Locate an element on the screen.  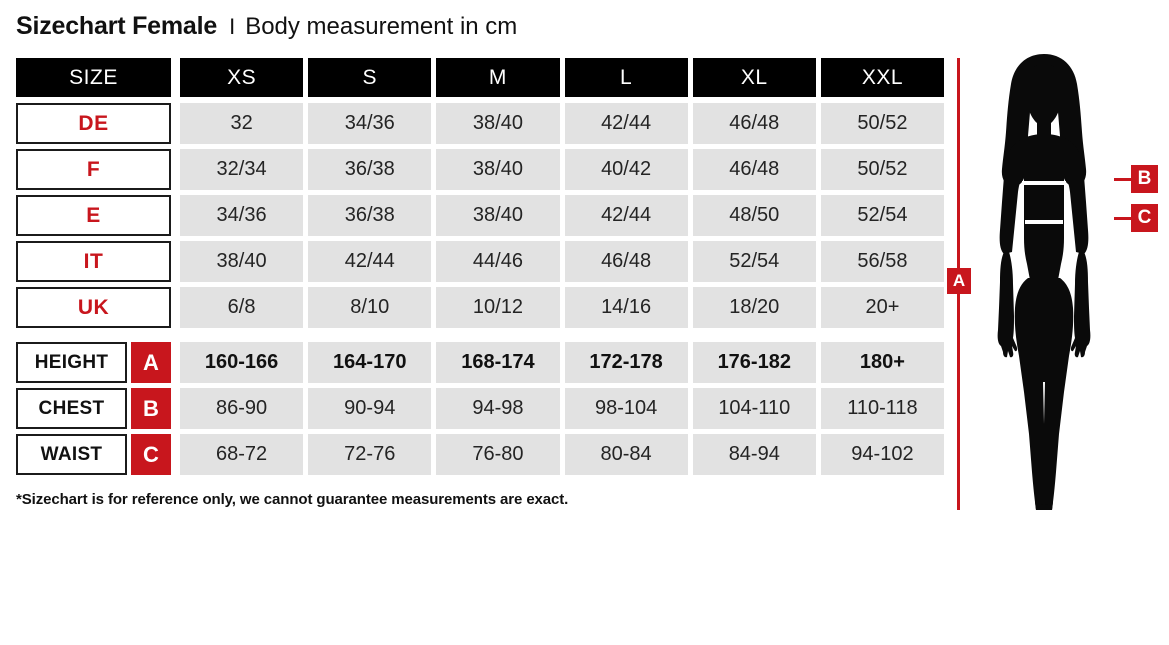
column-header-xxl: XXL is located at coordinates (882, 77).